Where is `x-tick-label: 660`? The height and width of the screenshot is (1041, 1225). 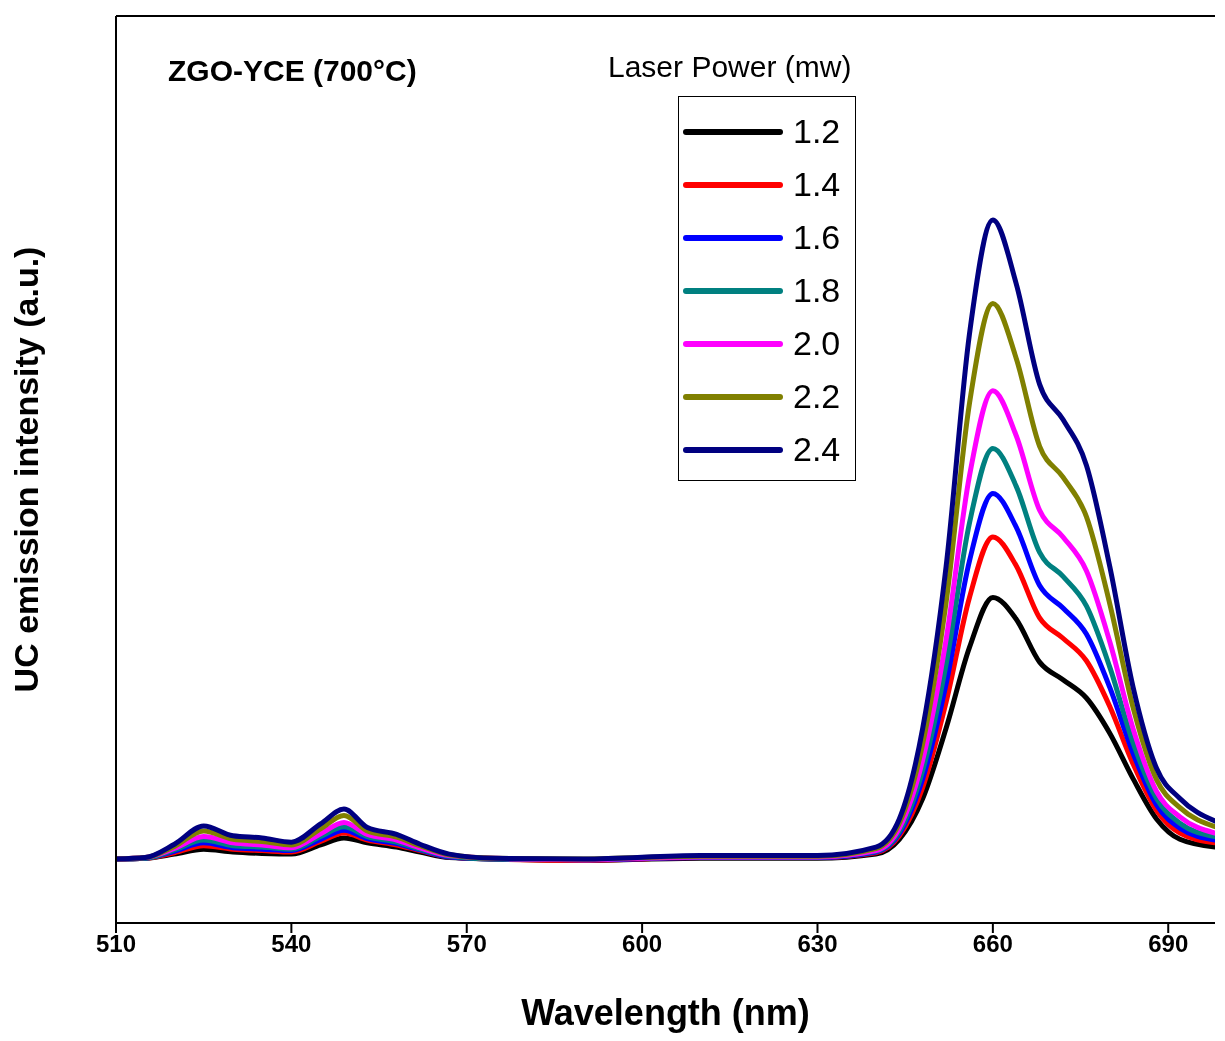 x-tick-label: 660 is located at coordinates (992, 944).